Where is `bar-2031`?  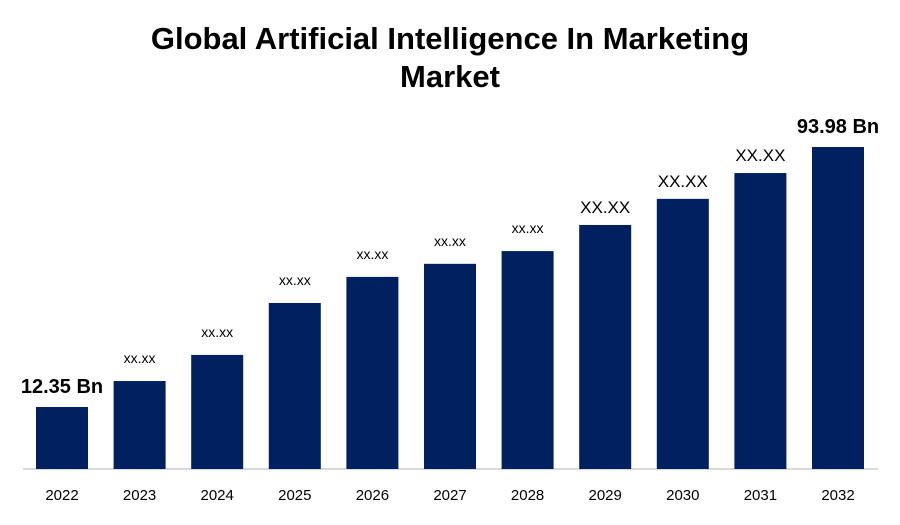
bar-2031 is located at coordinates (760, 321).